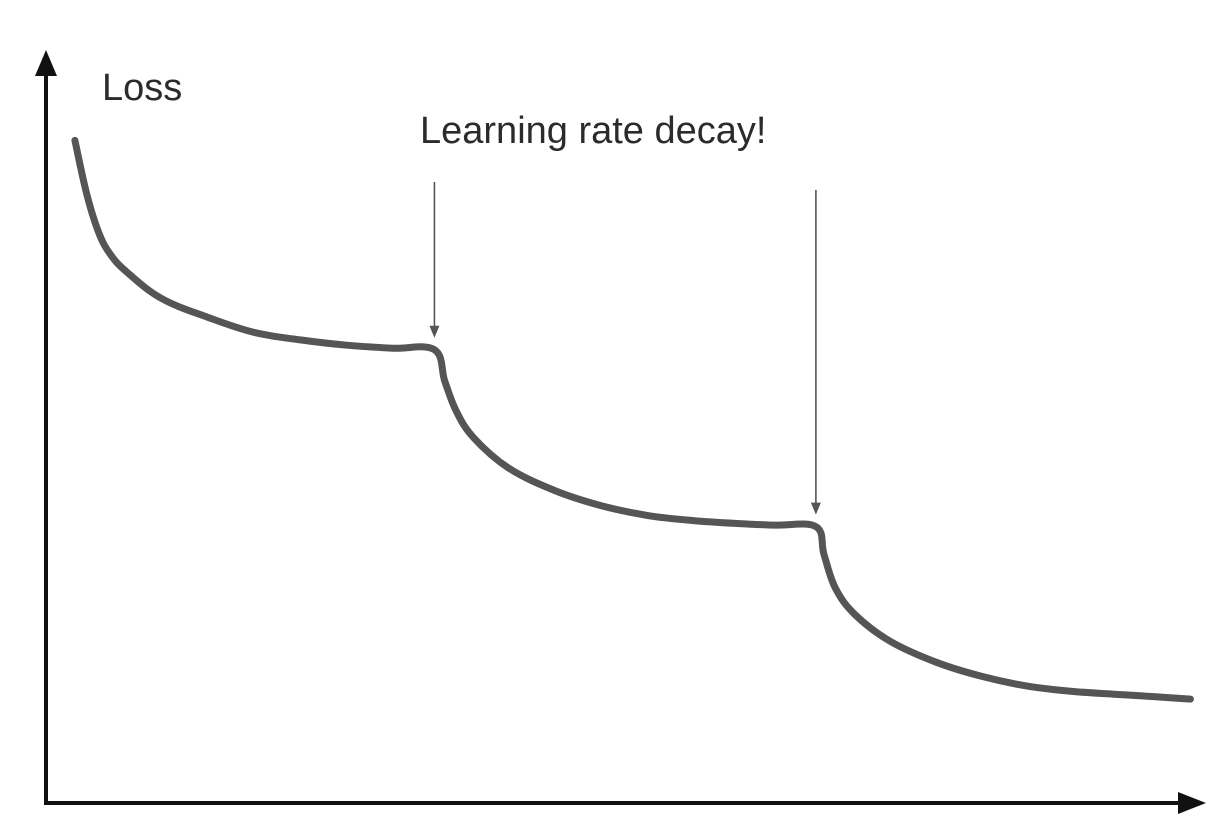 Image resolution: width=1232 pixels, height=834 pixels. What do you see at coordinates (625, 348) in the screenshot?
I see `annotation-arrows` at bounding box center [625, 348].